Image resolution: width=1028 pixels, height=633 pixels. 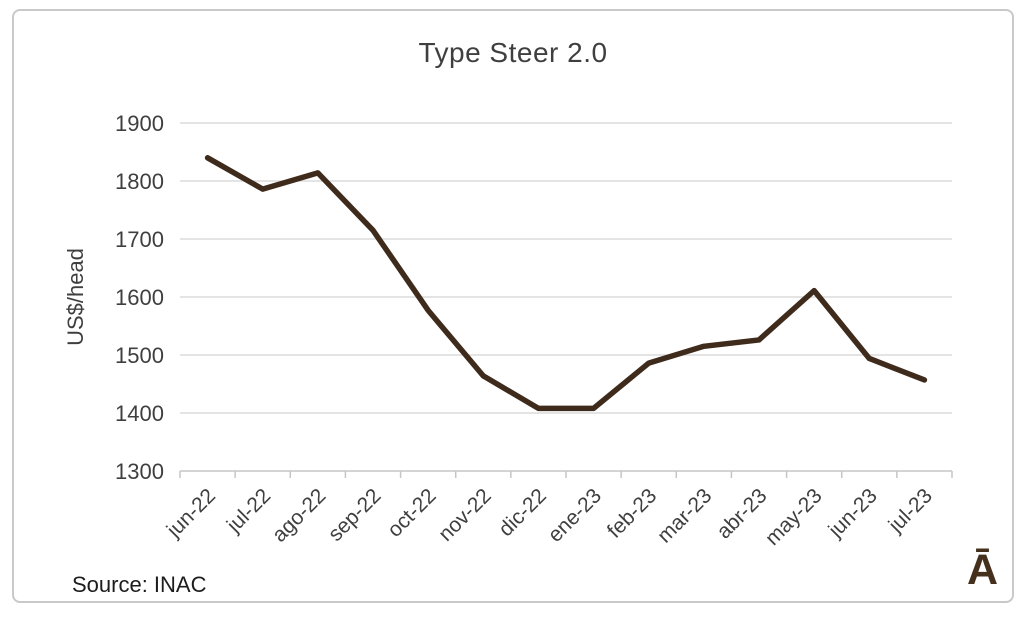 What do you see at coordinates (566, 474) in the screenshot?
I see `x-axis` at bounding box center [566, 474].